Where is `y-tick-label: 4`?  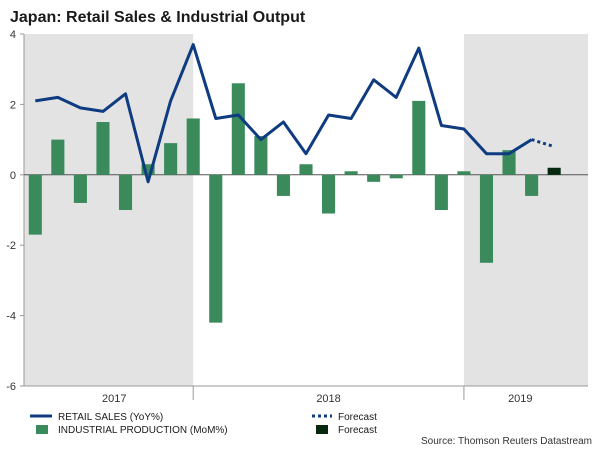 y-tick-label: 4 is located at coordinates (13, 35).